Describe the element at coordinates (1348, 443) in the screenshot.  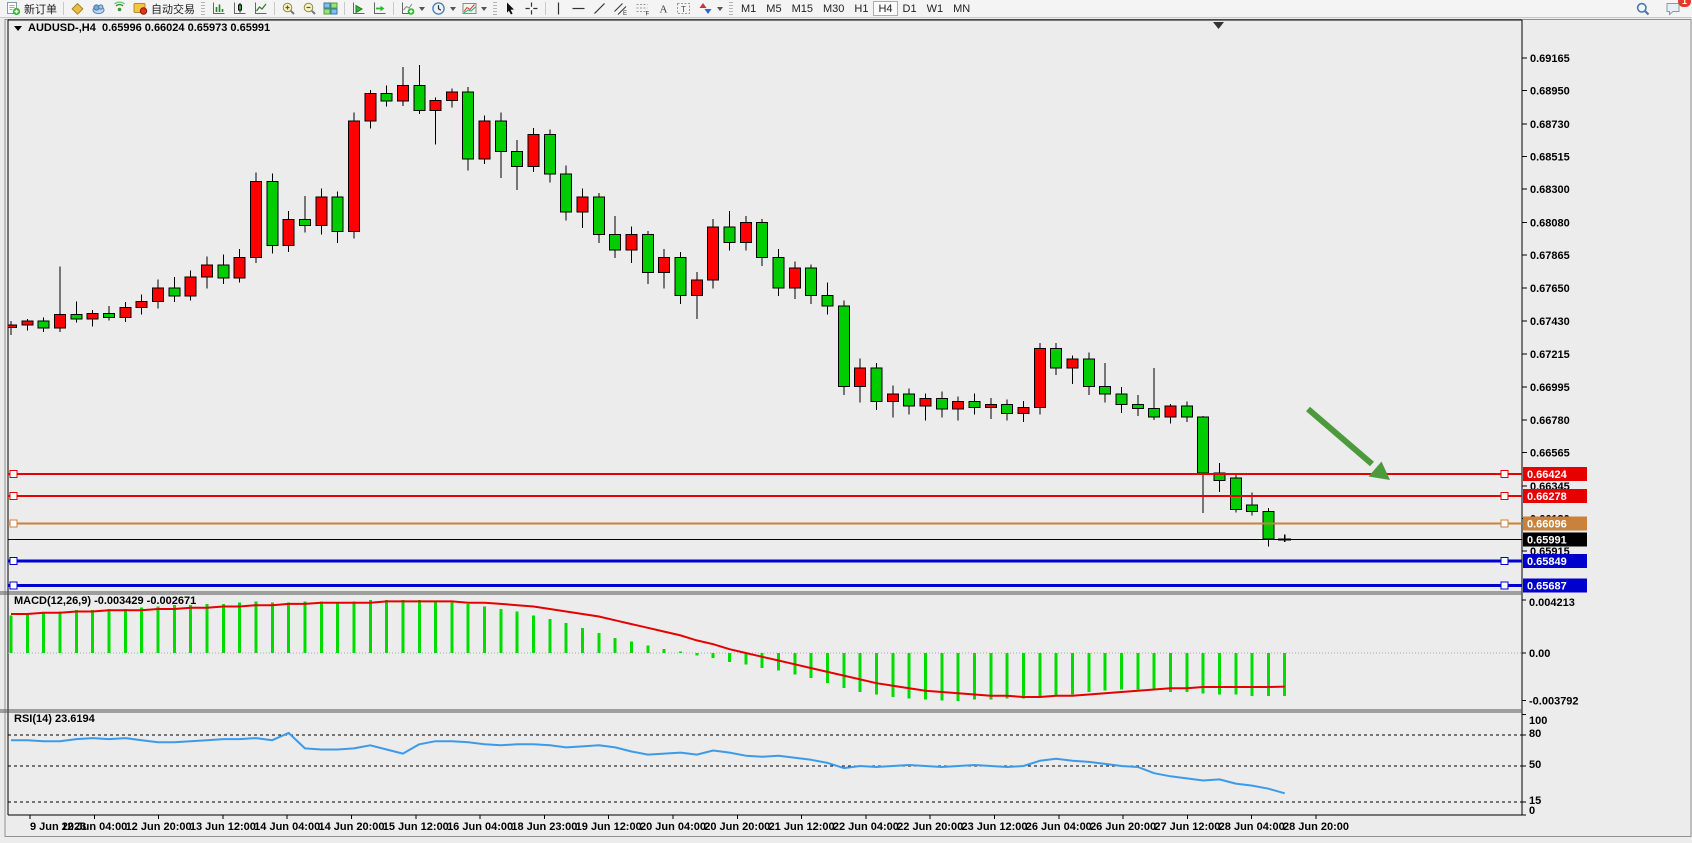
I see `annotation-arrow` at that location.